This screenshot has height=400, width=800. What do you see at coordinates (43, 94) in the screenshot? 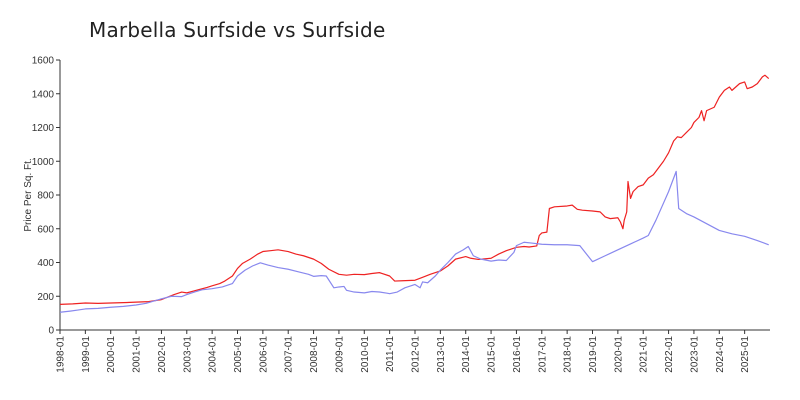
I see `y-tick-label: 1400` at bounding box center [43, 94].